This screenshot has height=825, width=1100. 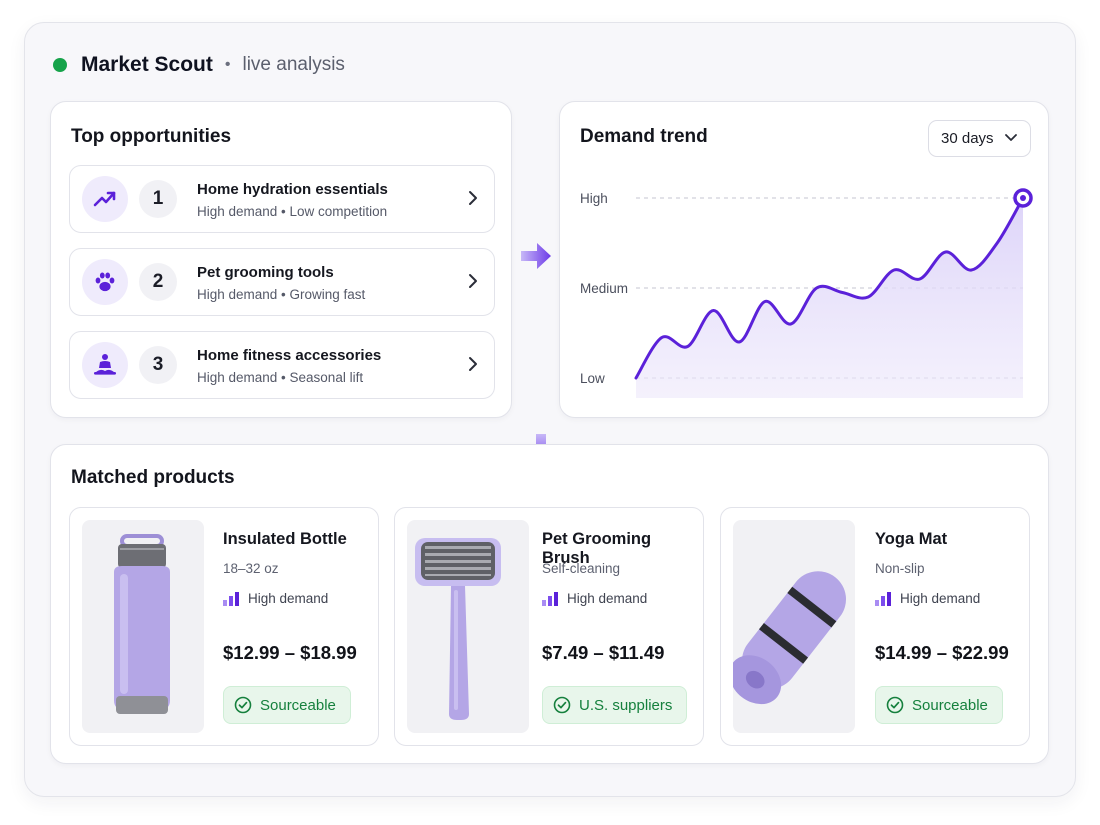 What do you see at coordinates (285, 539) in the screenshot?
I see `product-name: Insulated Bottle` at bounding box center [285, 539].